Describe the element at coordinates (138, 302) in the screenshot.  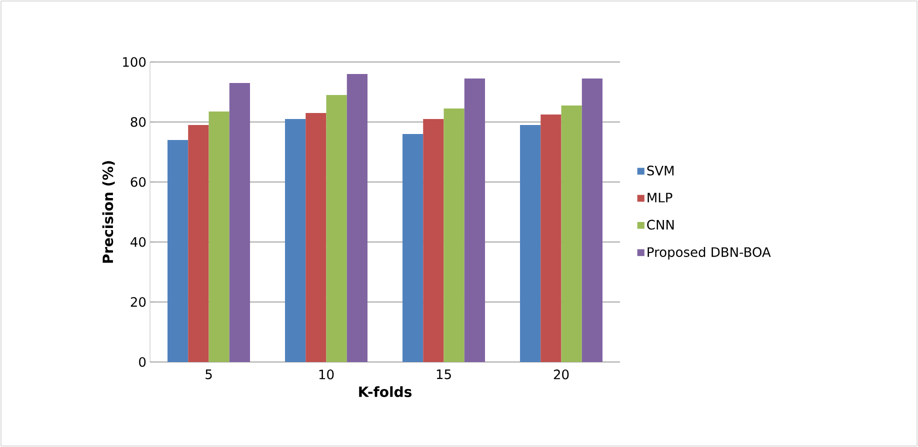
I see `y-tick-label: 20` at that location.